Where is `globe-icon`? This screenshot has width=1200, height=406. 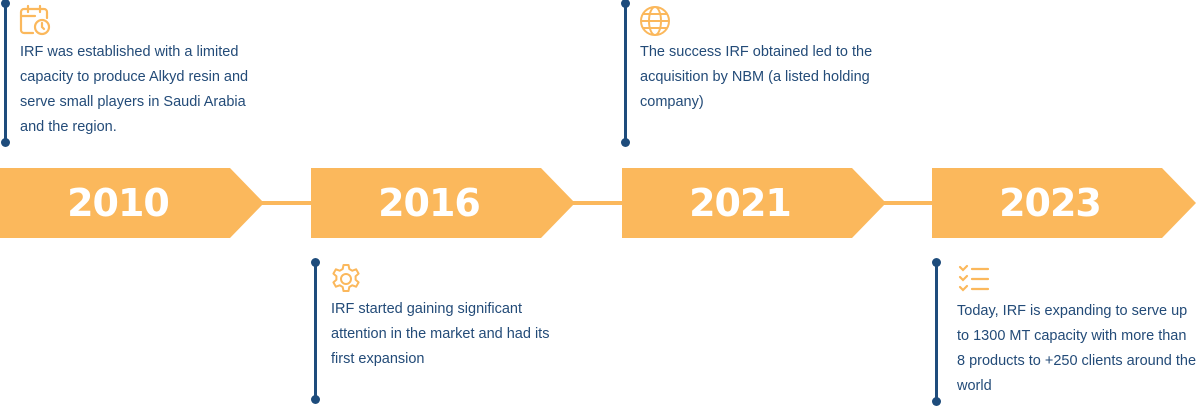
globe-icon is located at coordinates (655, 21).